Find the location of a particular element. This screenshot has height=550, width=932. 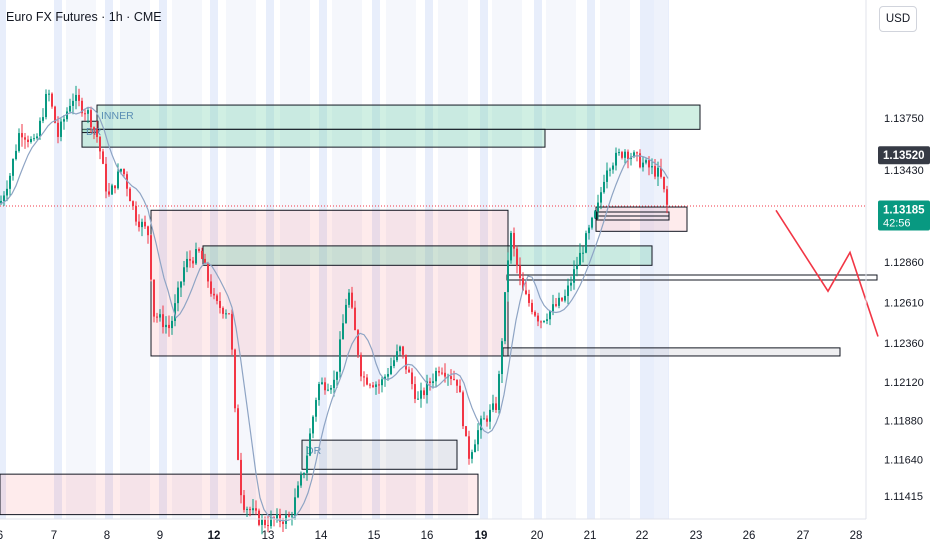

time-tick-label: 20 is located at coordinates (537, 536).